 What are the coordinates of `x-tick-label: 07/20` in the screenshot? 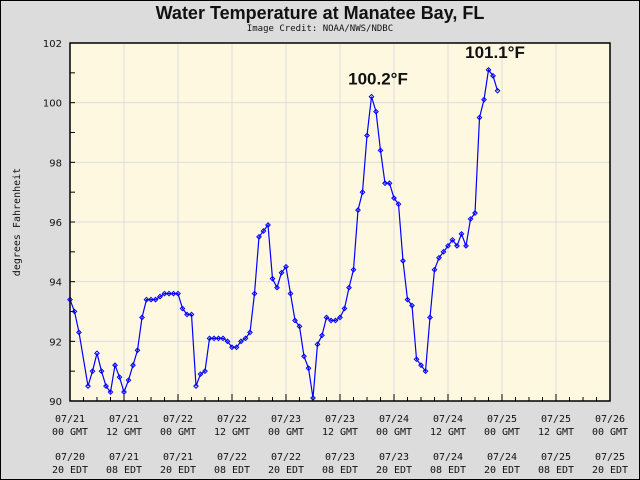 It's located at (70, 457).